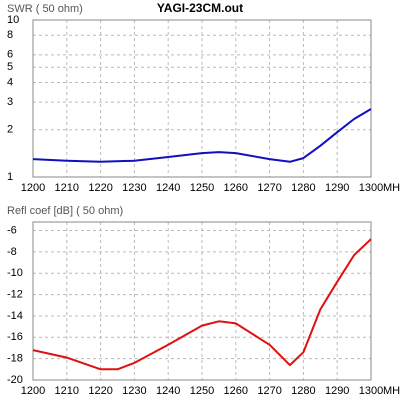  Describe the element at coordinates (15, 359) in the screenshot. I see `y-tick-label: -18` at that location.